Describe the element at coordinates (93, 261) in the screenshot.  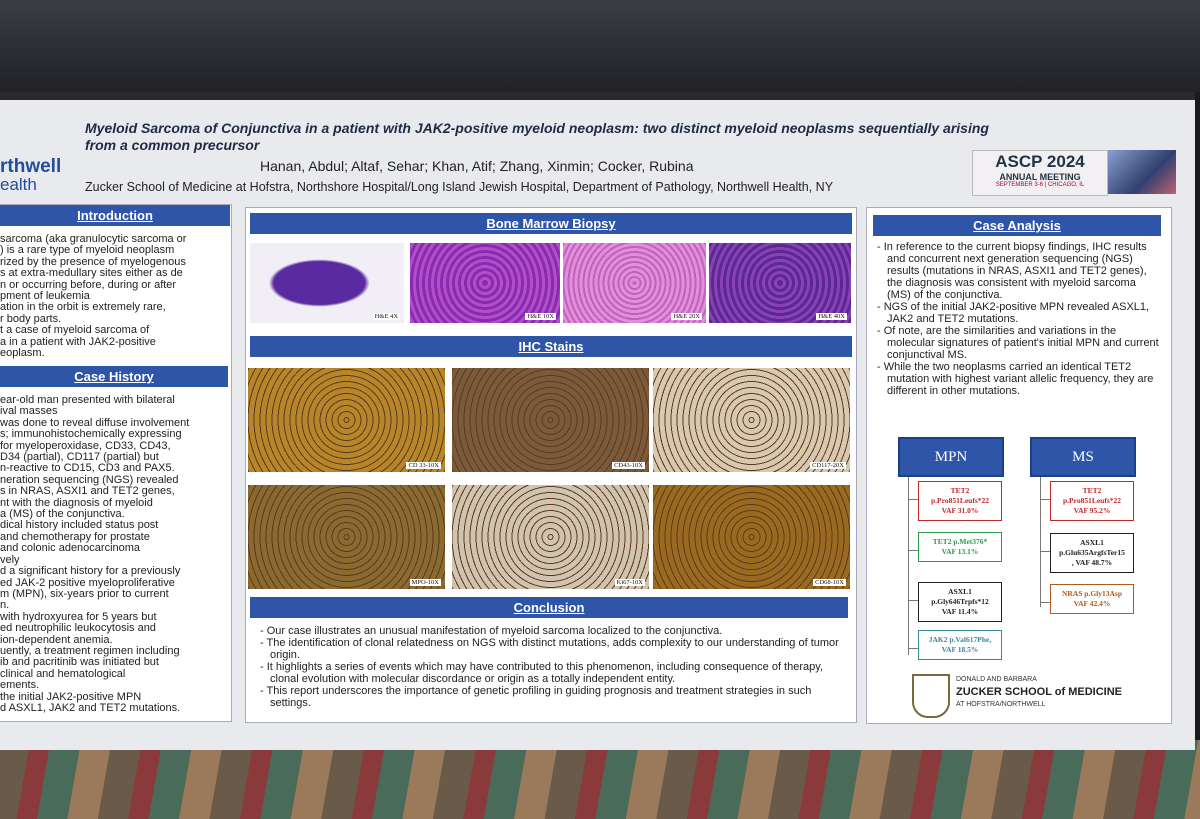
I see `text-line: rized by the presence of myelogenous` at that location.